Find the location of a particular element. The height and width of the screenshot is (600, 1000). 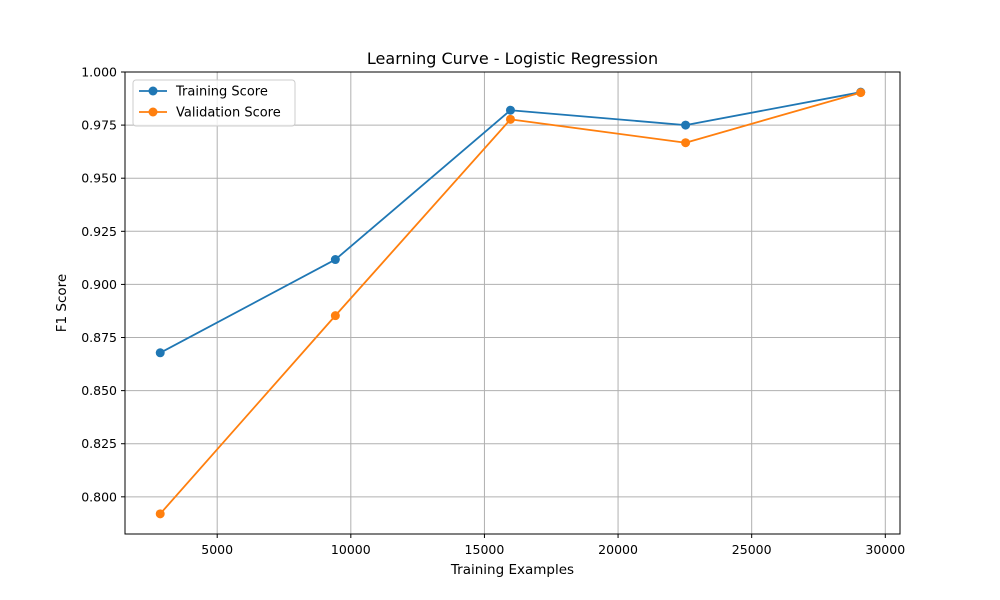

y-tick-label: 0.875 is located at coordinates (99, 337).